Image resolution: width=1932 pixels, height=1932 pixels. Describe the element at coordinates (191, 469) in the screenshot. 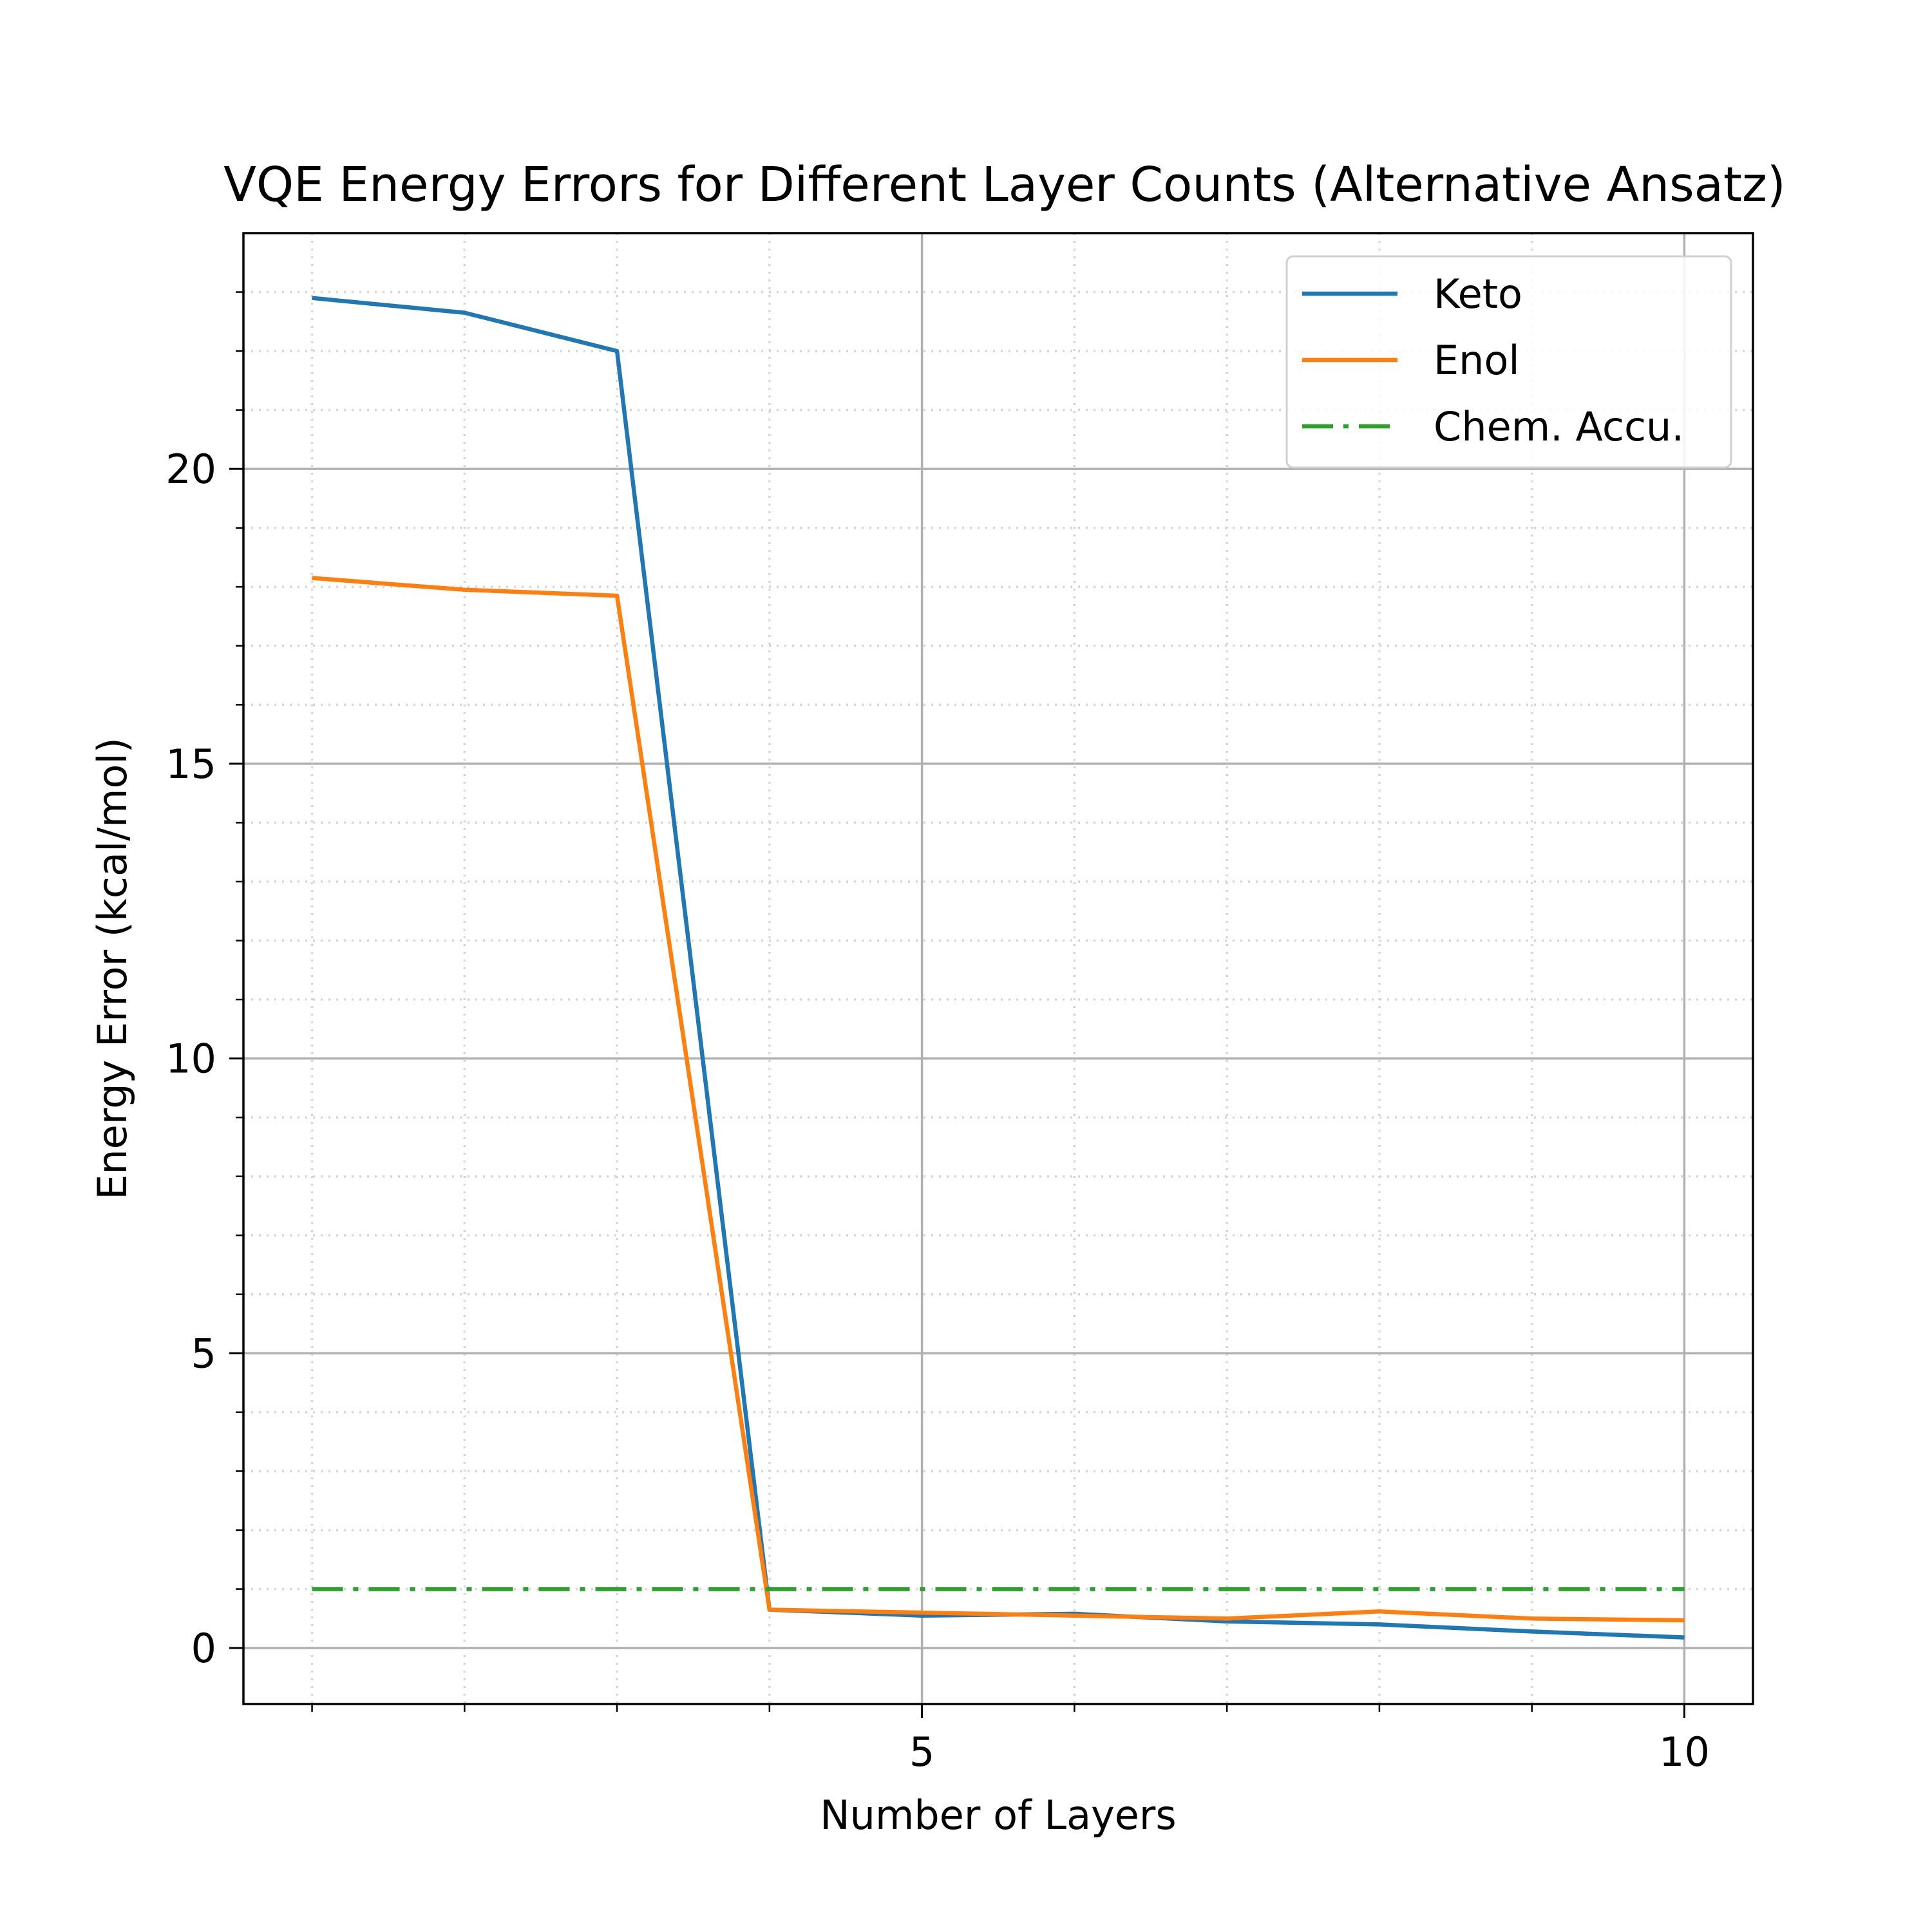

I see `y-tick-label: 20` at that location.